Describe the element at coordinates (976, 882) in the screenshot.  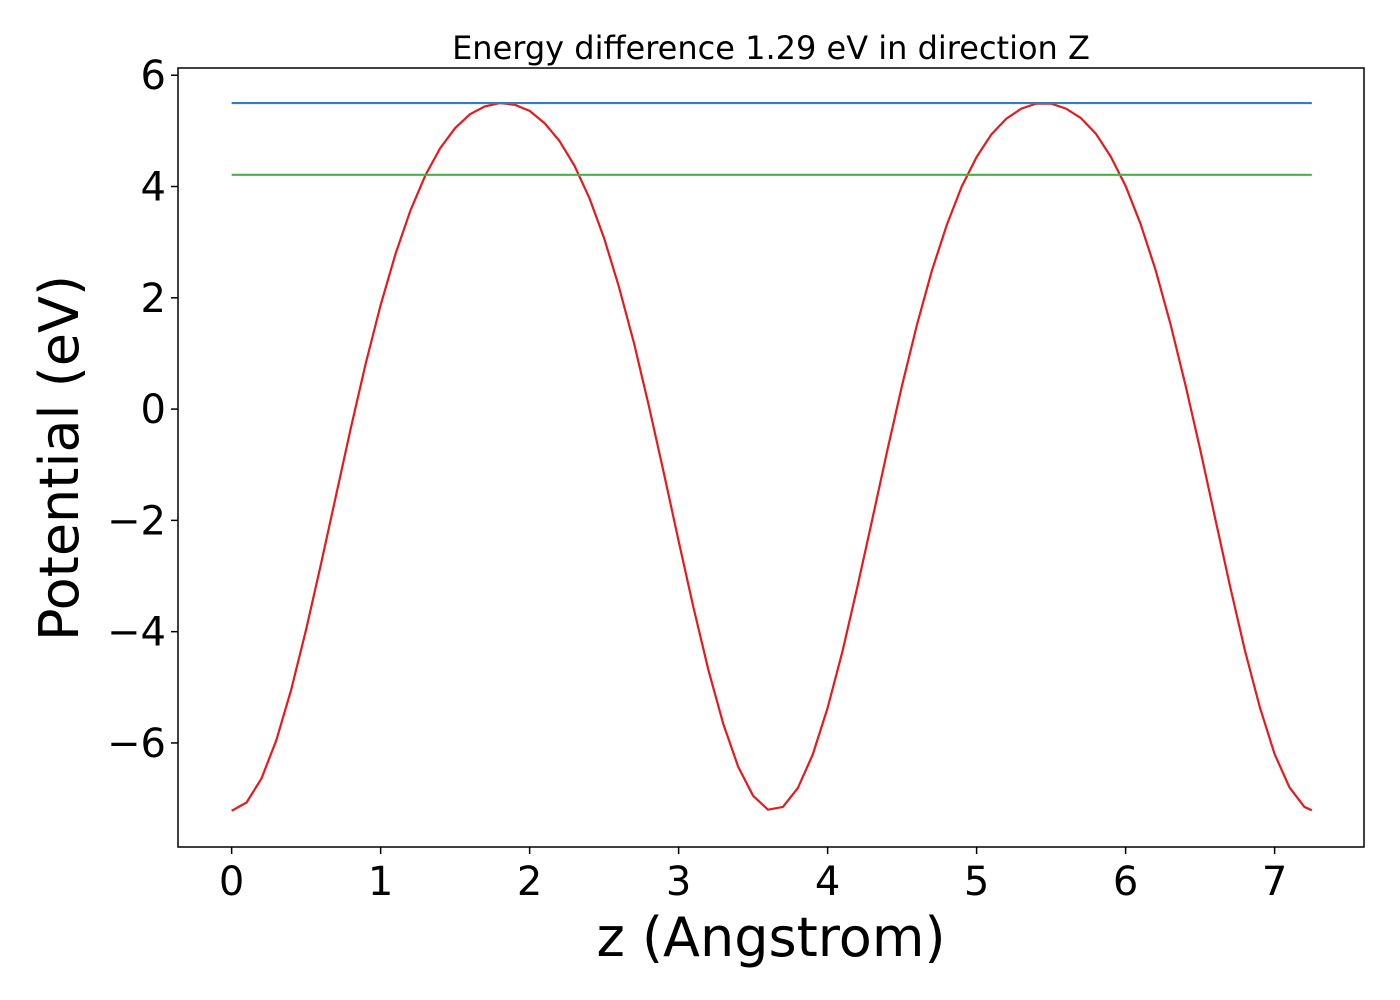
I see `x-tick-label: 5` at that location.